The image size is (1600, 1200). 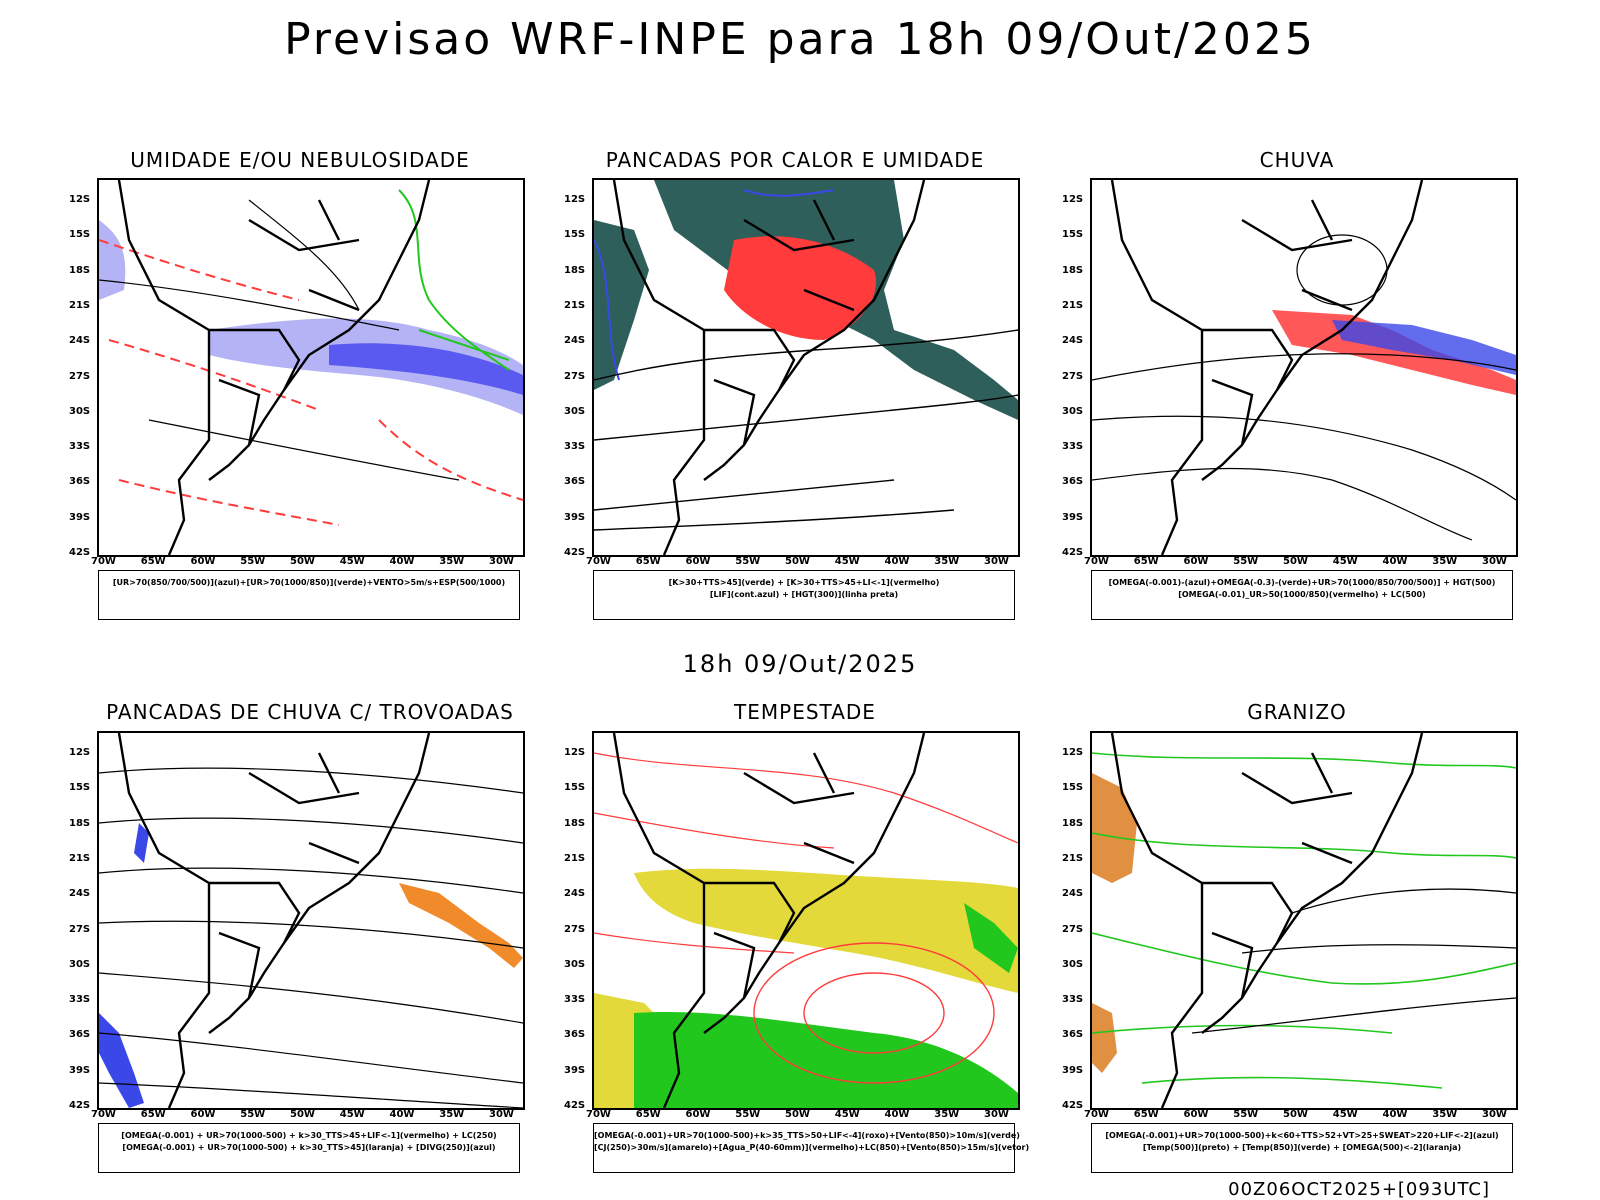 What do you see at coordinates (826, 930) in the screenshot?
I see `yellow-jet` at bounding box center [826, 930].